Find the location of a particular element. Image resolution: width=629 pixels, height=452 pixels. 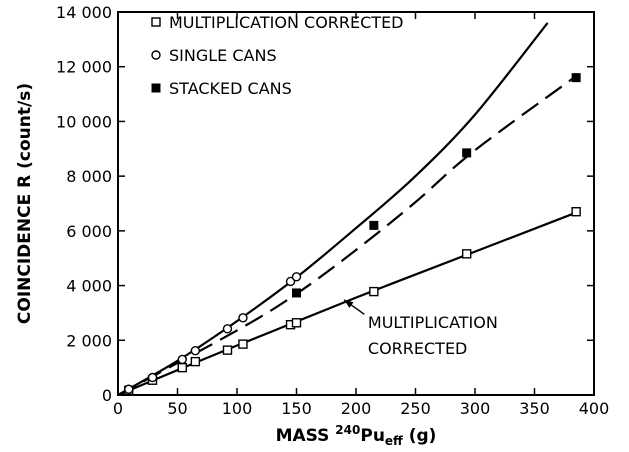

legend-marker-single-cans is located at coordinates (156, 55).